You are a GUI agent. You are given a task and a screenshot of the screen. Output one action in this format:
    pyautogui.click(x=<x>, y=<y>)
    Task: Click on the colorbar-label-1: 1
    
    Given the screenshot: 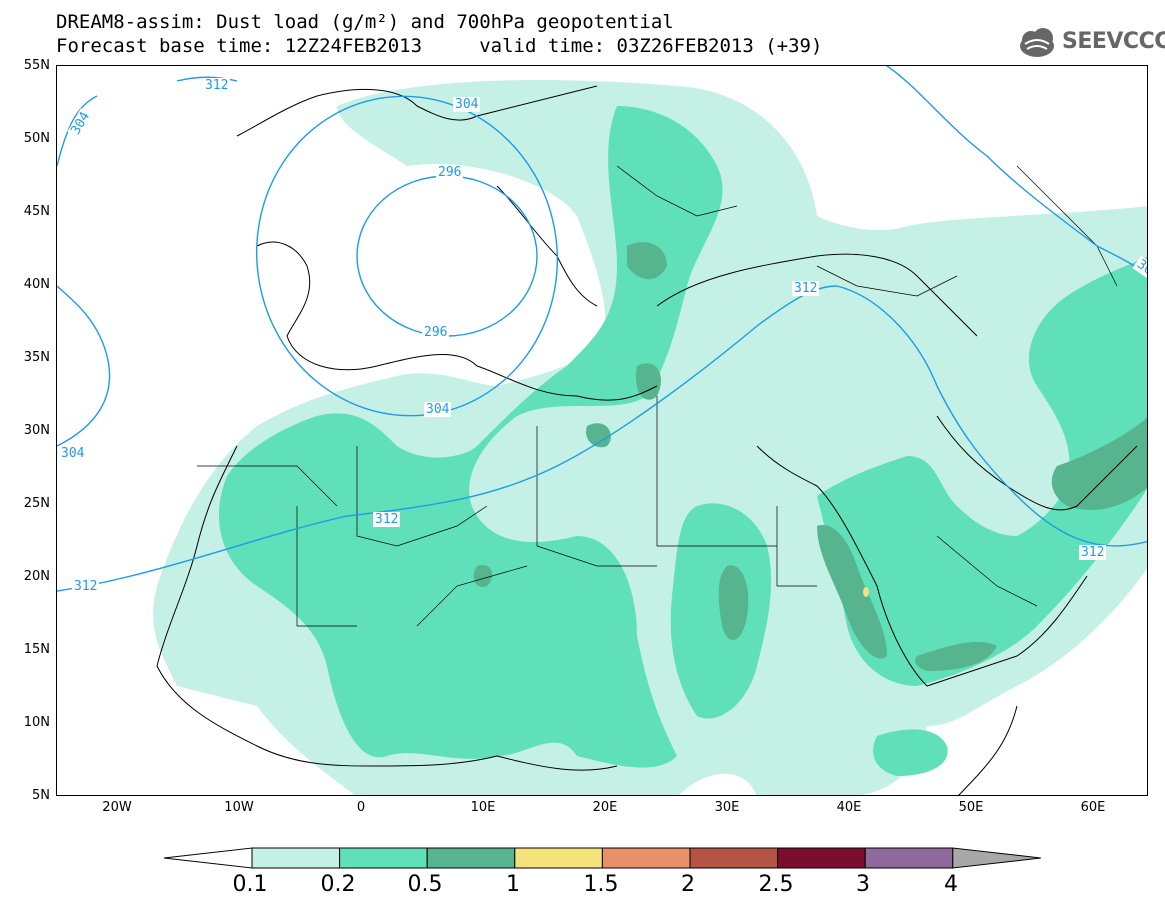 What is the action you would take?
    pyautogui.click(x=513, y=884)
    